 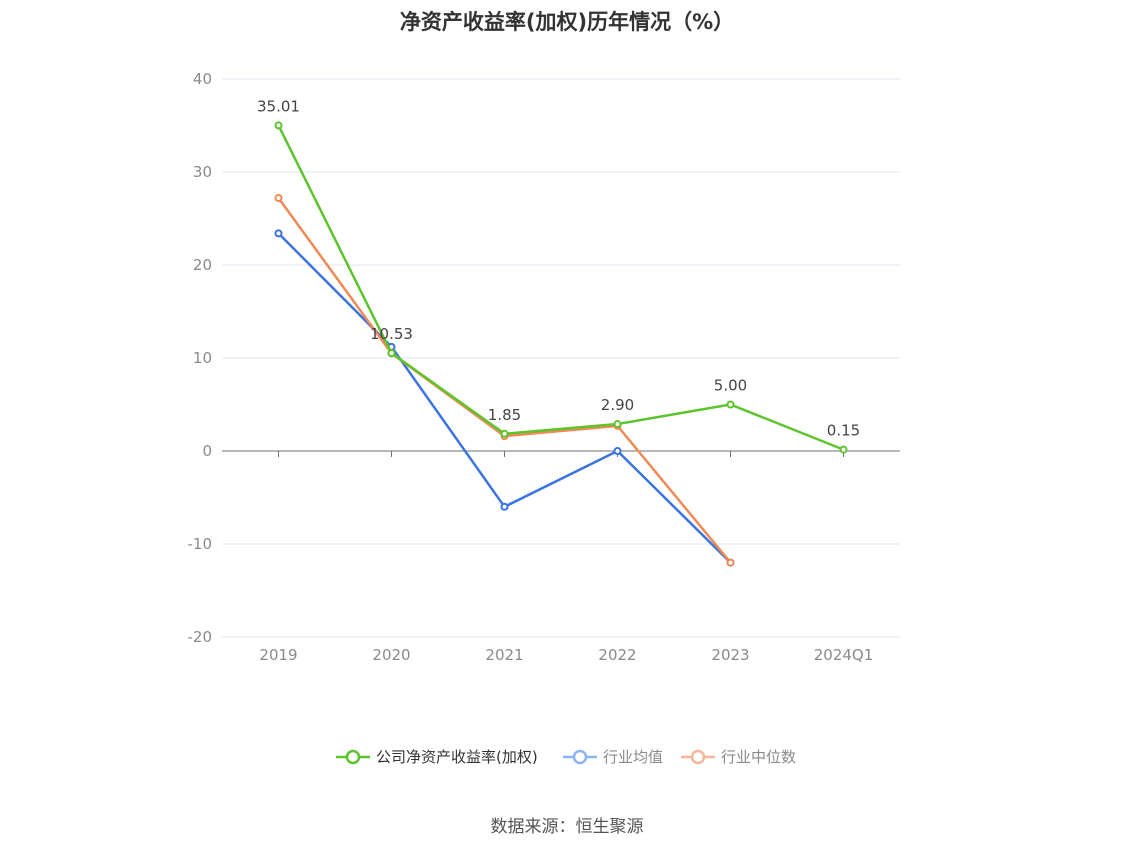 I want to click on y-tick-label: 20, so click(x=202, y=265).